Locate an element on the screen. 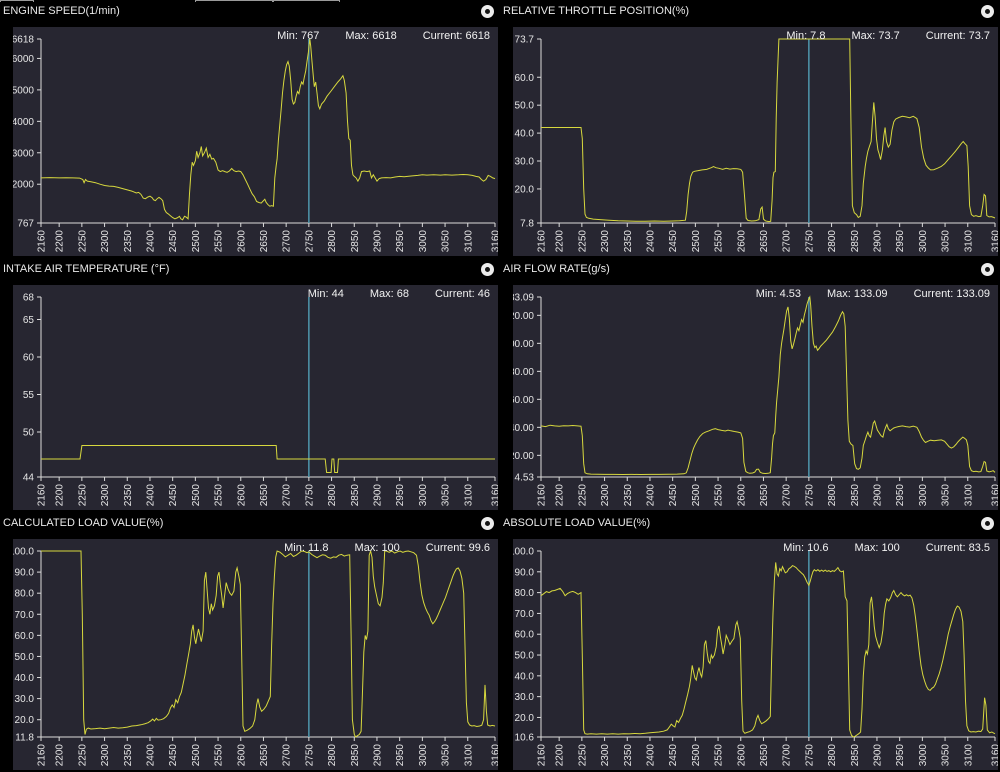 This screenshot has height=772, width=1000. x-tick-label: 3000 is located at coordinates (423, 755).